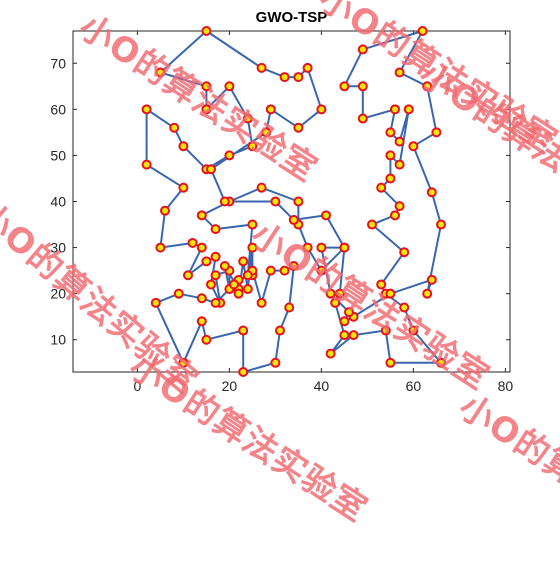 This screenshot has width=560, height=571. I want to click on y-tick-label: 30, so click(58, 248).